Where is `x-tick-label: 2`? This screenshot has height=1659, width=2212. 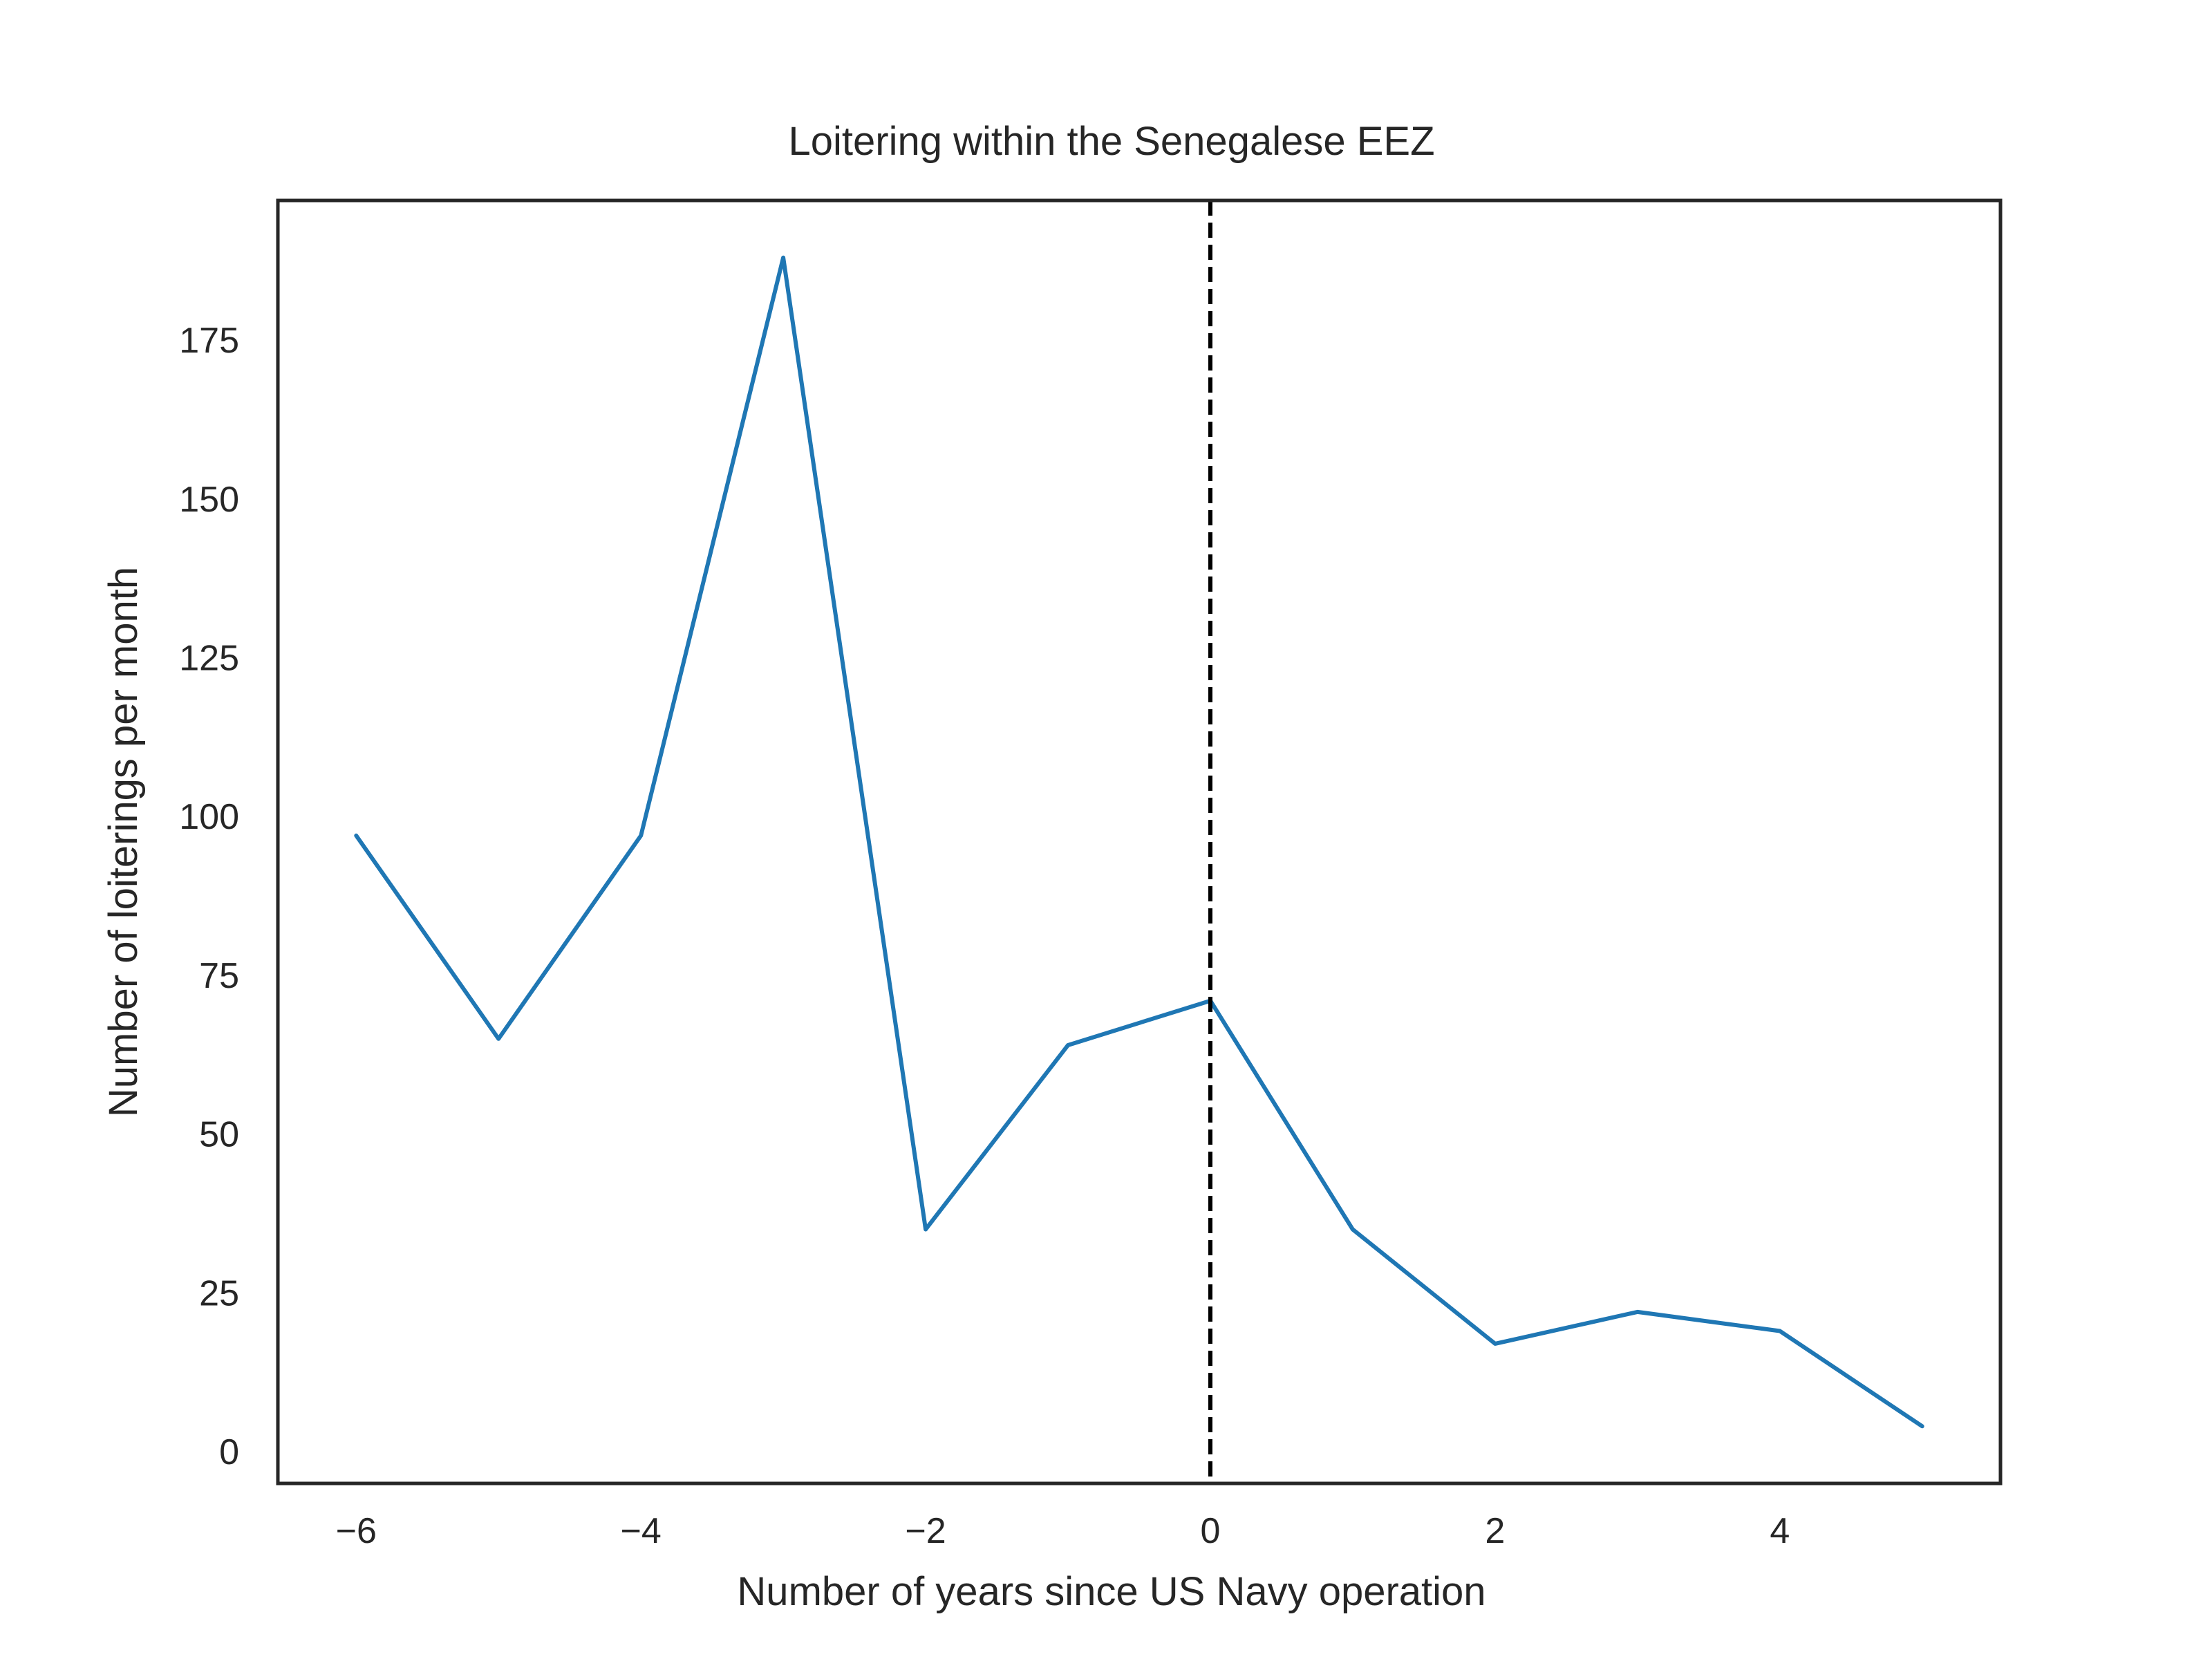
x-tick-label: 2 is located at coordinates (1495, 1531).